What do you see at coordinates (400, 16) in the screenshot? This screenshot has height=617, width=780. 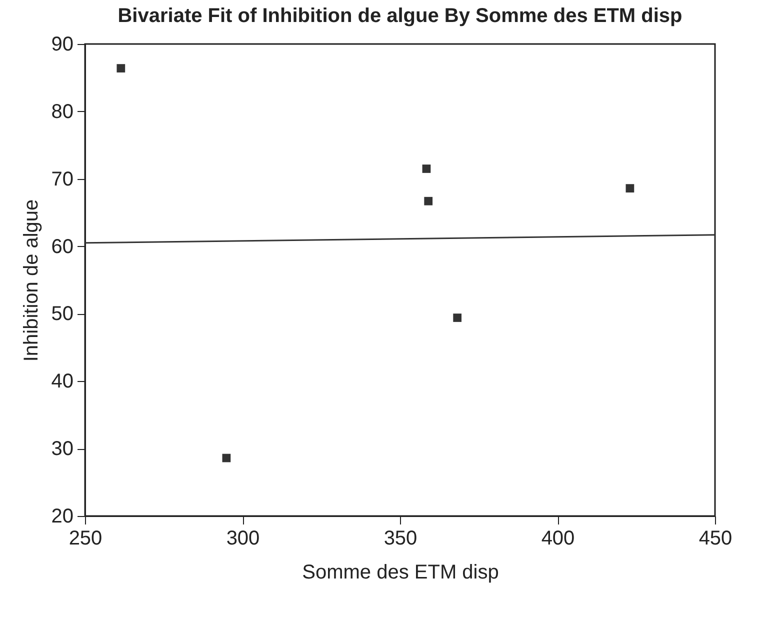 I see `chart-title: Bivariate Fit of Inhibition de algue By Somme des ETM disp` at bounding box center [400, 16].